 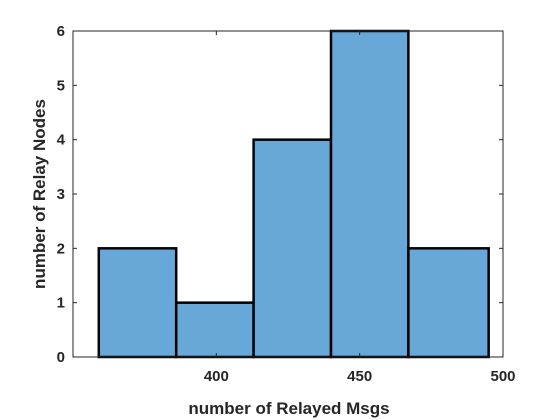 What do you see at coordinates (61, 140) in the screenshot?
I see `y-tick-label: 4` at bounding box center [61, 140].